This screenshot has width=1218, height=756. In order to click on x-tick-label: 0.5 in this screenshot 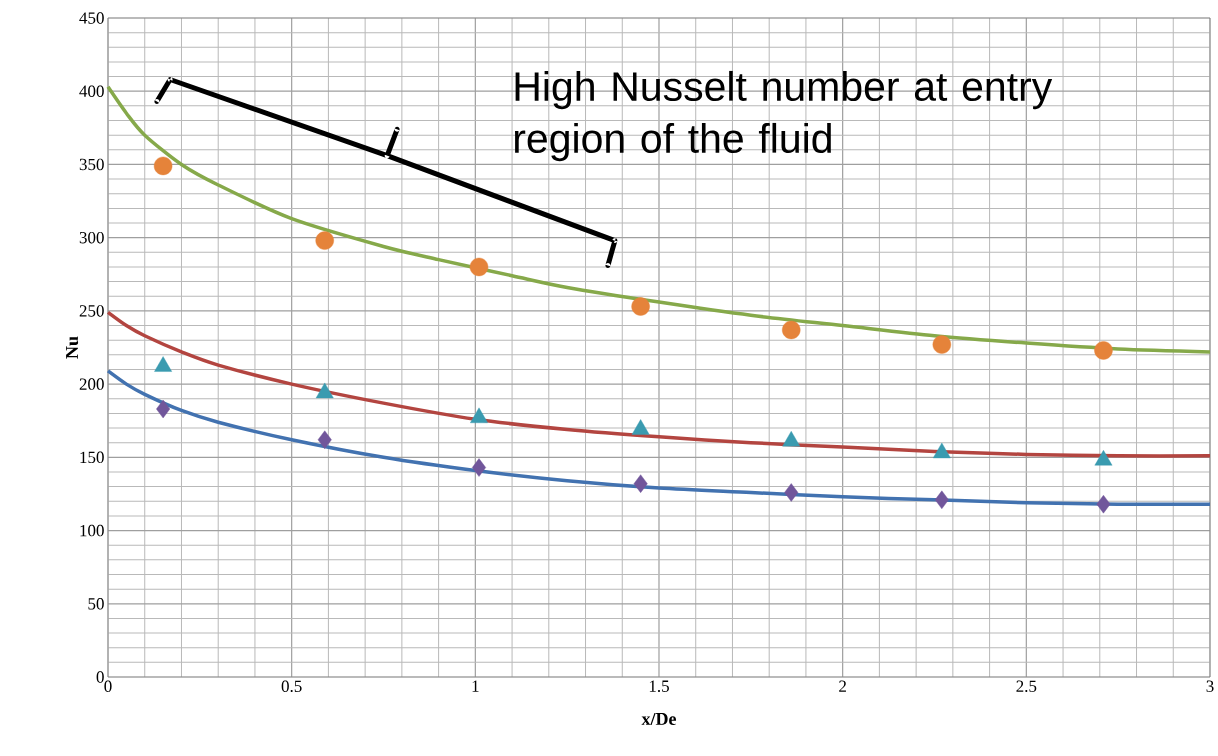, I will do `click(291, 686)`.